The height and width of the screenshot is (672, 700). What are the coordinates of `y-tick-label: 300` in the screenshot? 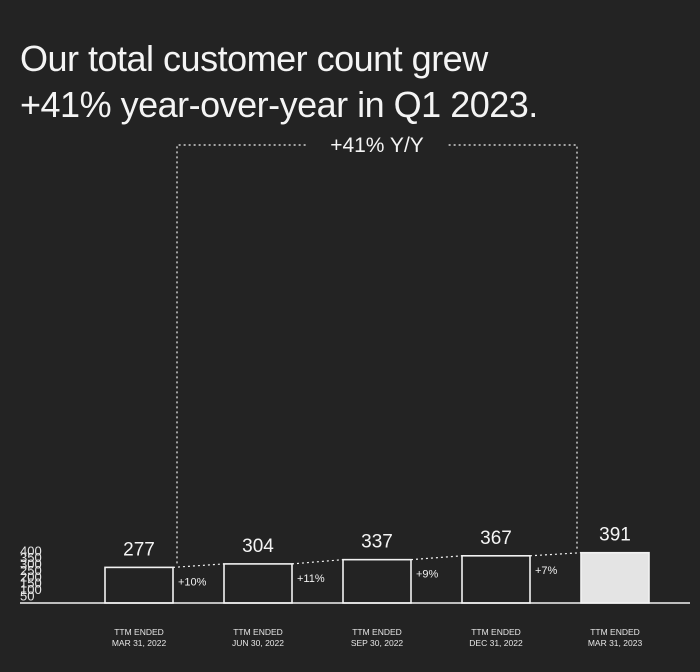 It's located at (31, 563).